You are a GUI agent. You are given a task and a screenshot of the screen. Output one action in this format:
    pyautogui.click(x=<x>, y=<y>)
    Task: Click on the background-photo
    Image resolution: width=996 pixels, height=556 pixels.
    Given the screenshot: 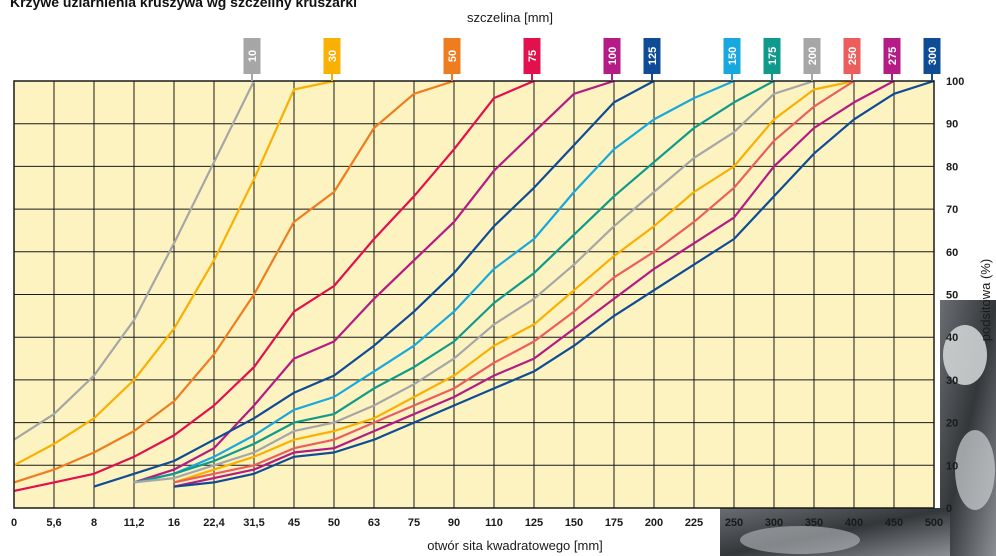 What is the action you would take?
    pyautogui.click(x=858, y=428)
    